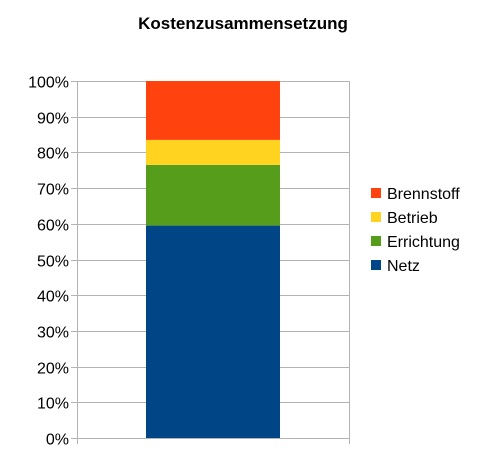  Describe the element at coordinates (57, 440) in the screenshot. I see `y-tick-label: 0%` at that location.